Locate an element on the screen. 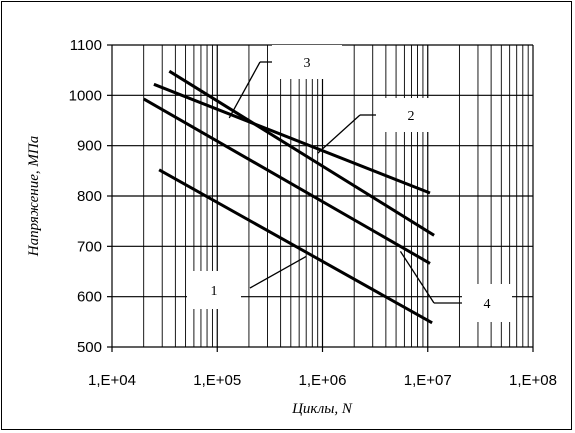 This screenshot has width=575, height=433. callout-4: 4 is located at coordinates (455, 286).